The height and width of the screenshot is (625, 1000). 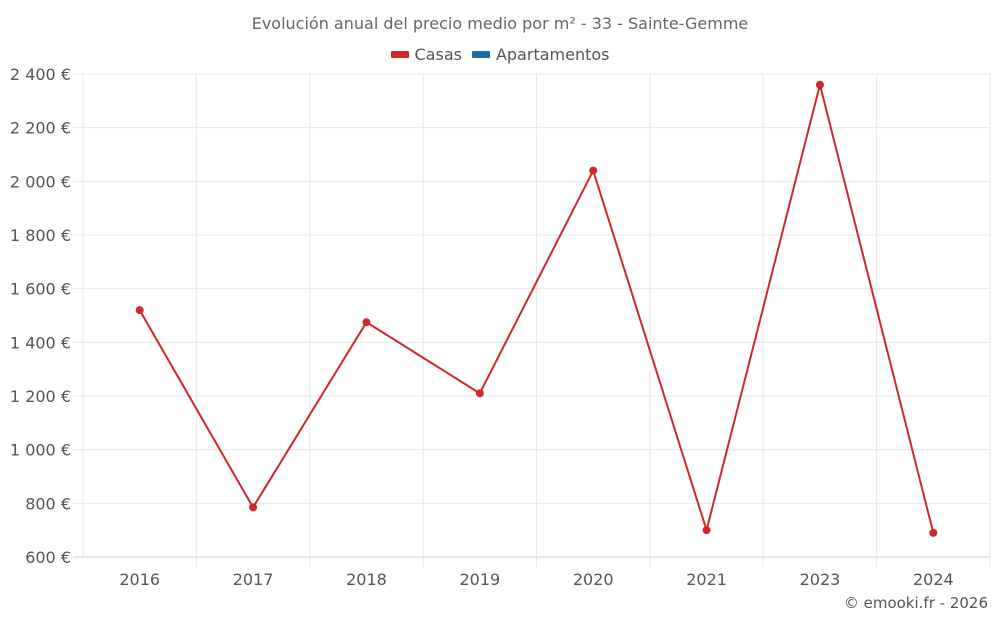 What do you see at coordinates (48, 557) in the screenshot?
I see `y-tick-label: 600 €` at bounding box center [48, 557].